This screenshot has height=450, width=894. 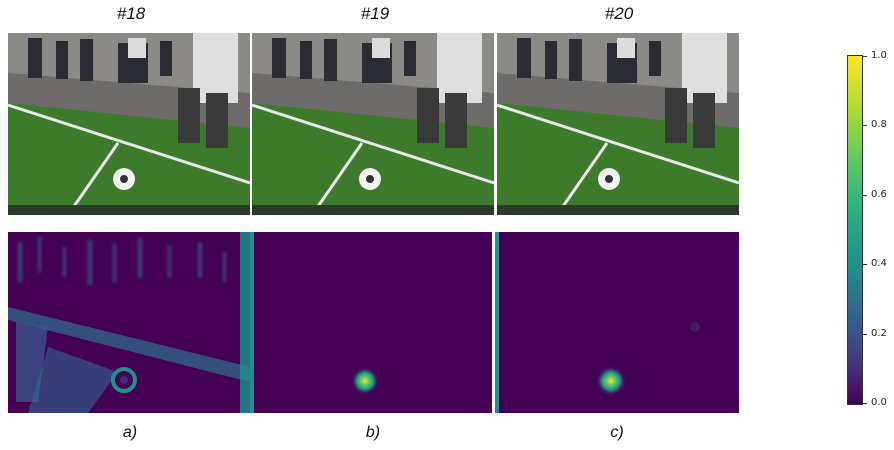 What do you see at coordinates (130, 432) in the screenshot?
I see `panel-label-a: a)` at bounding box center [130, 432].